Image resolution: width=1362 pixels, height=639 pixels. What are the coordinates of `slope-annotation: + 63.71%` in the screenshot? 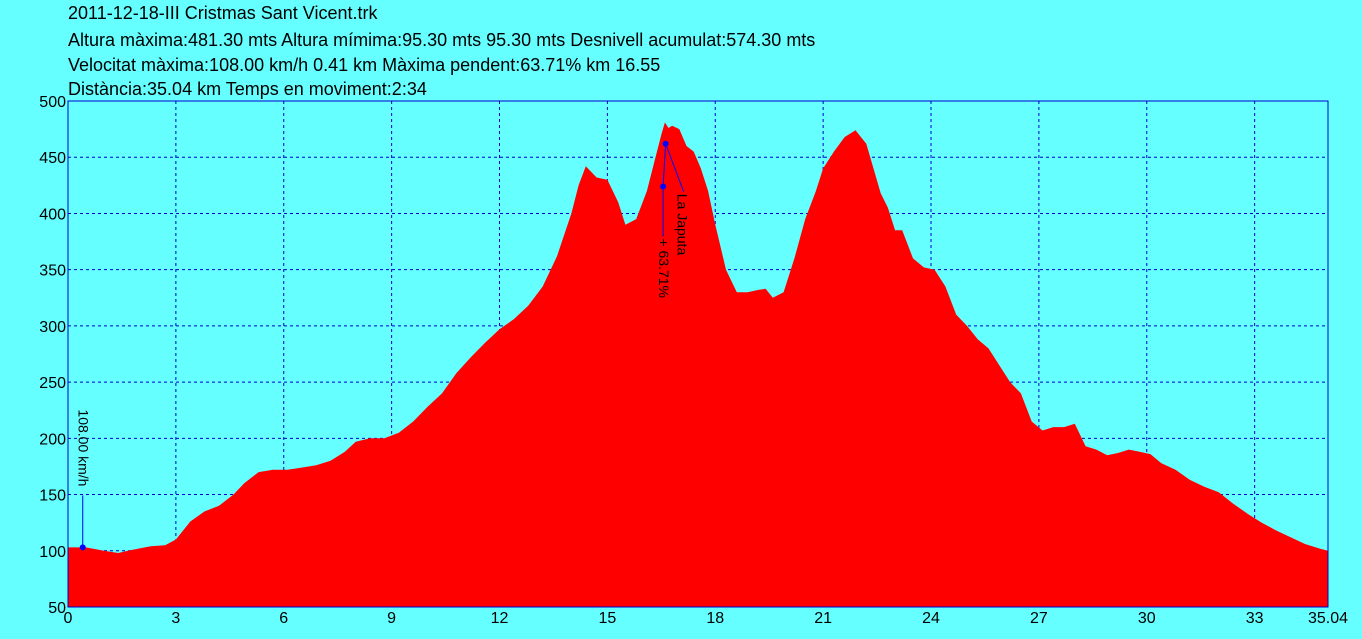 It's located at (664, 268).